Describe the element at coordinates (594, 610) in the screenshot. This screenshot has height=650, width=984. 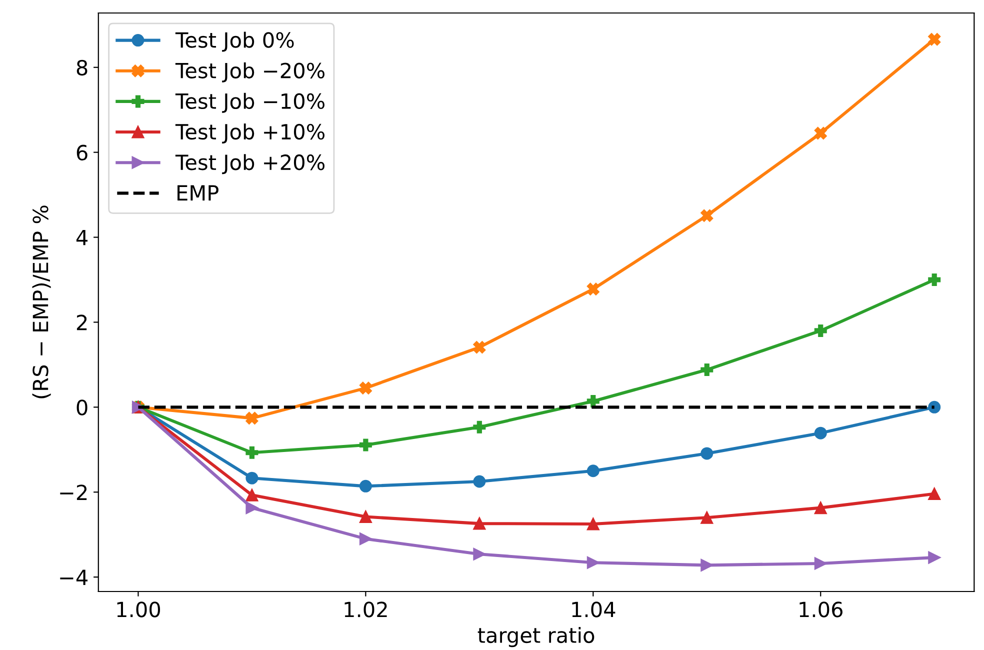
I see `x-tick-label: 1.04` at that location.